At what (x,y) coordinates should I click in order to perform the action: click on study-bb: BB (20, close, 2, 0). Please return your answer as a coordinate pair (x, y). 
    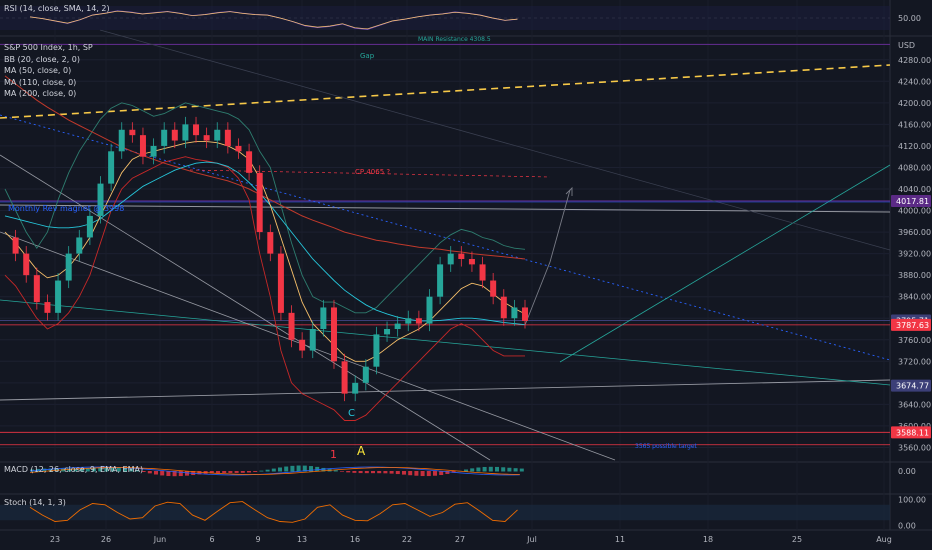
    Looking at the image, I should click on (42, 59).